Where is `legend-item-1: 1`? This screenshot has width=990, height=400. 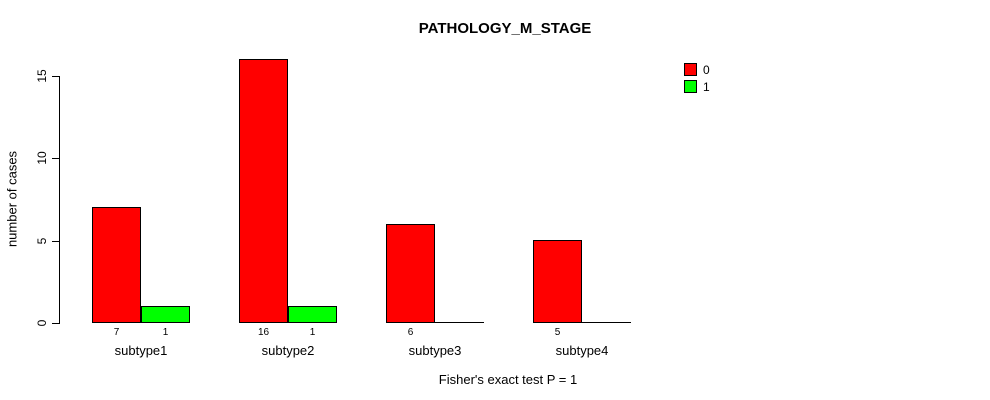
legend-item-1: 1 is located at coordinates (697, 86).